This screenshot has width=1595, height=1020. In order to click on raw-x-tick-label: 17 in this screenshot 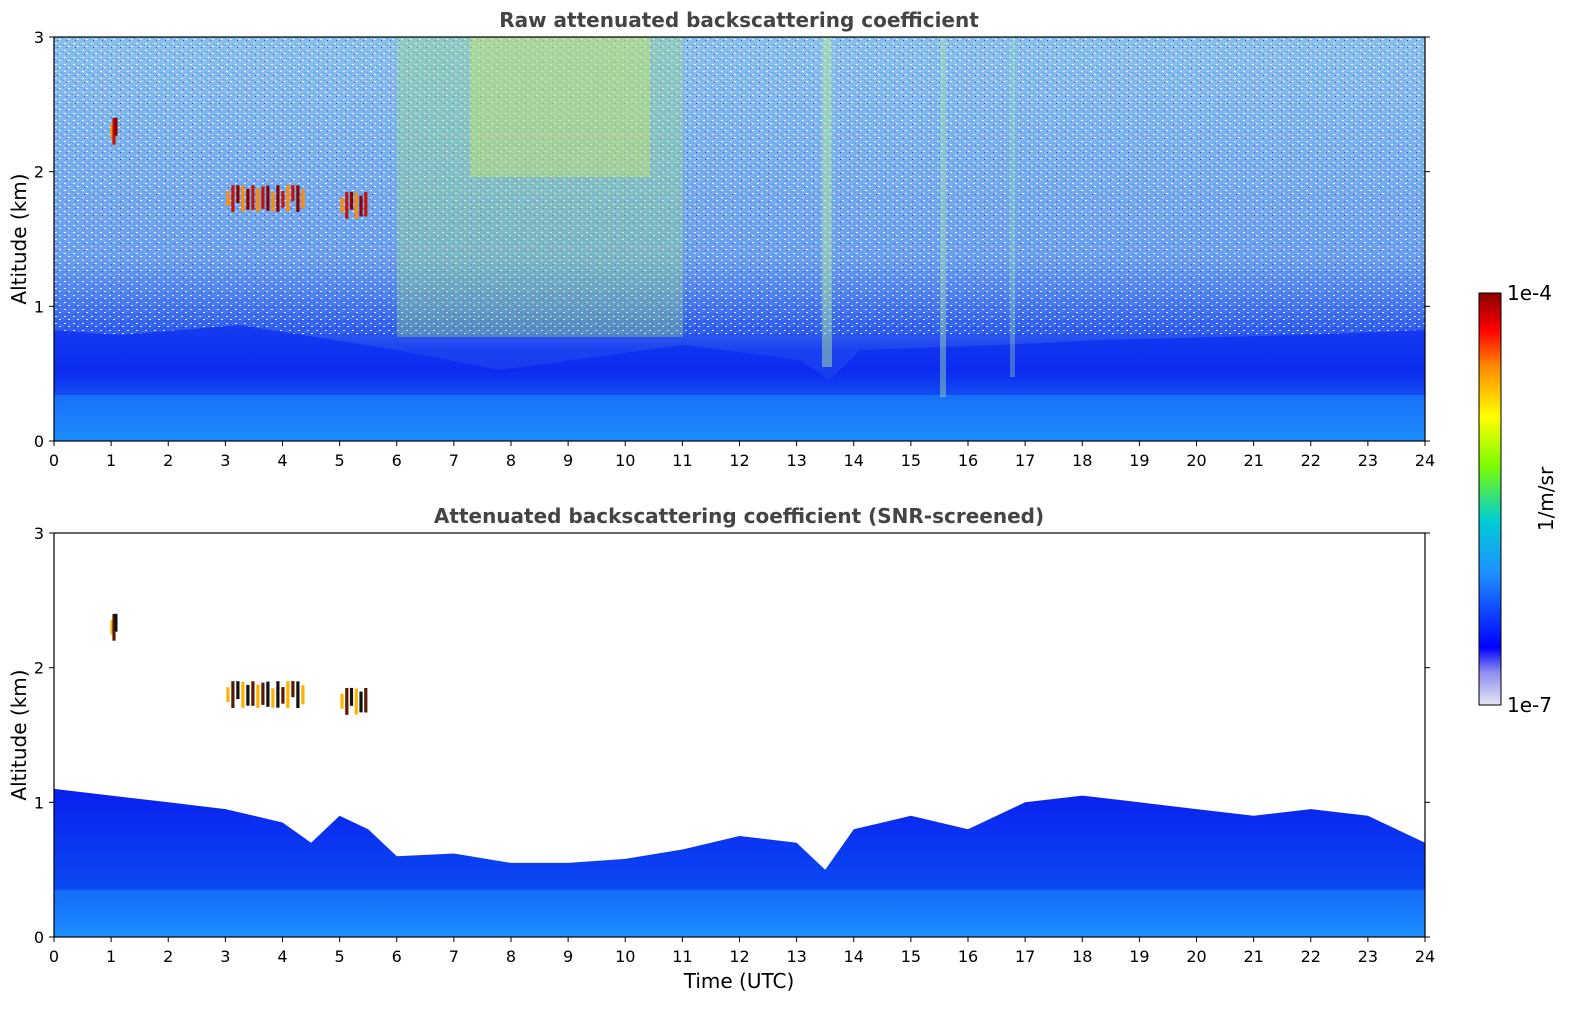, I will do `click(1025, 460)`.